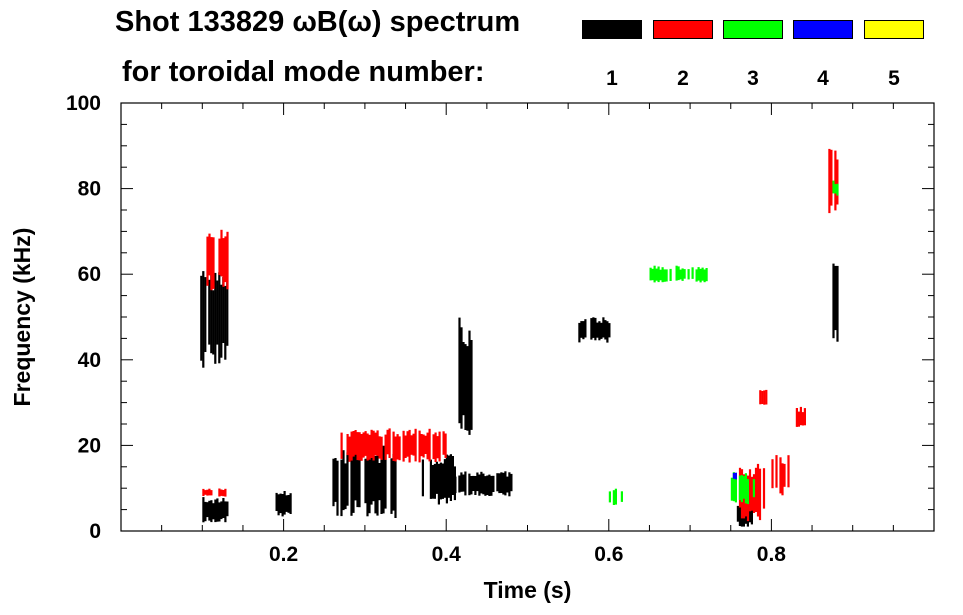 The image size is (963, 615). I want to click on legend-label-2: 2, so click(683, 78).